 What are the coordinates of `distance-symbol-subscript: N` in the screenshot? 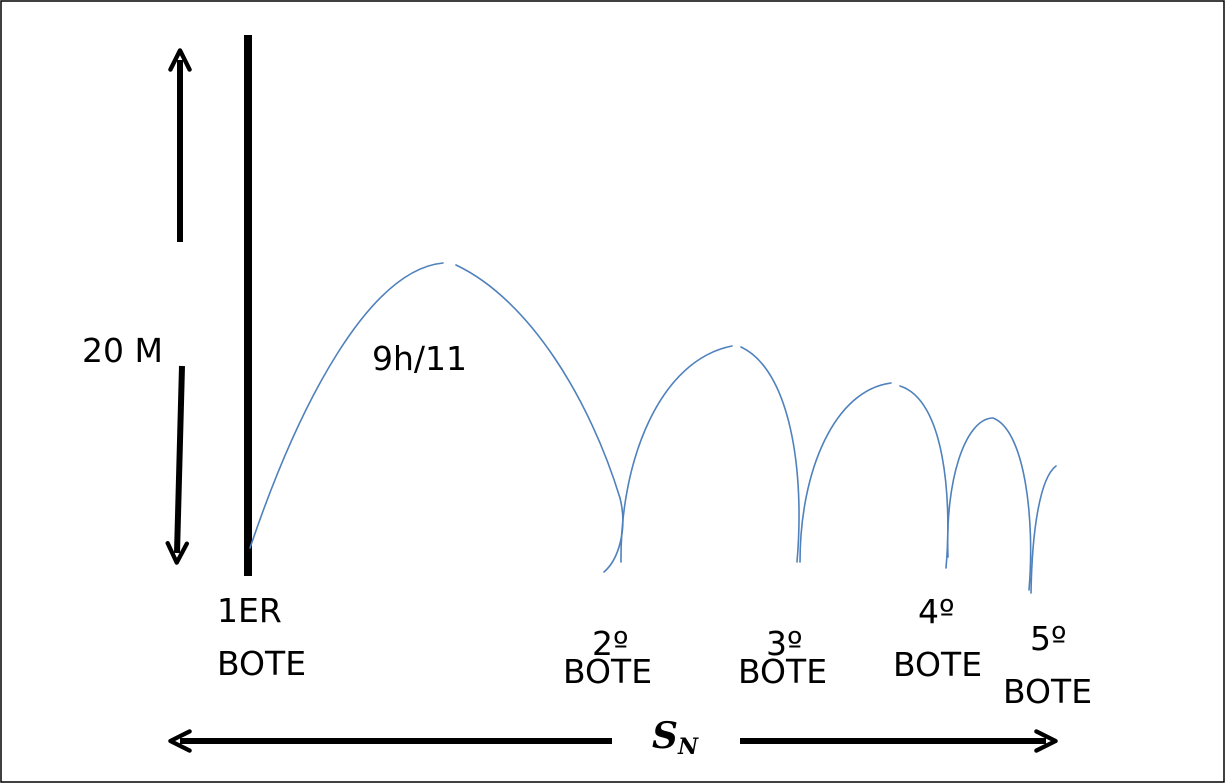 It's located at (688, 747).